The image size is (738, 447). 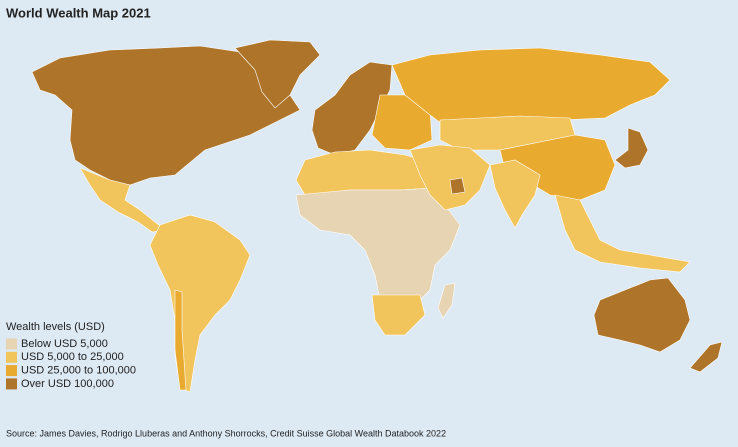 What do you see at coordinates (78, 12) in the screenshot?
I see `map-title: World Wealth Map 2021` at bounding box center [78, 12].